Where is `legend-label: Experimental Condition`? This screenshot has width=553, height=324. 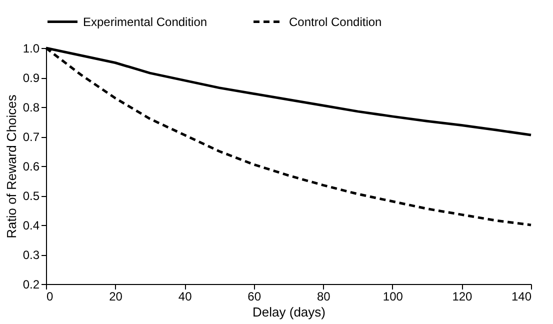
legend-label: Experimental Condition is located at coordinates (145, 21).